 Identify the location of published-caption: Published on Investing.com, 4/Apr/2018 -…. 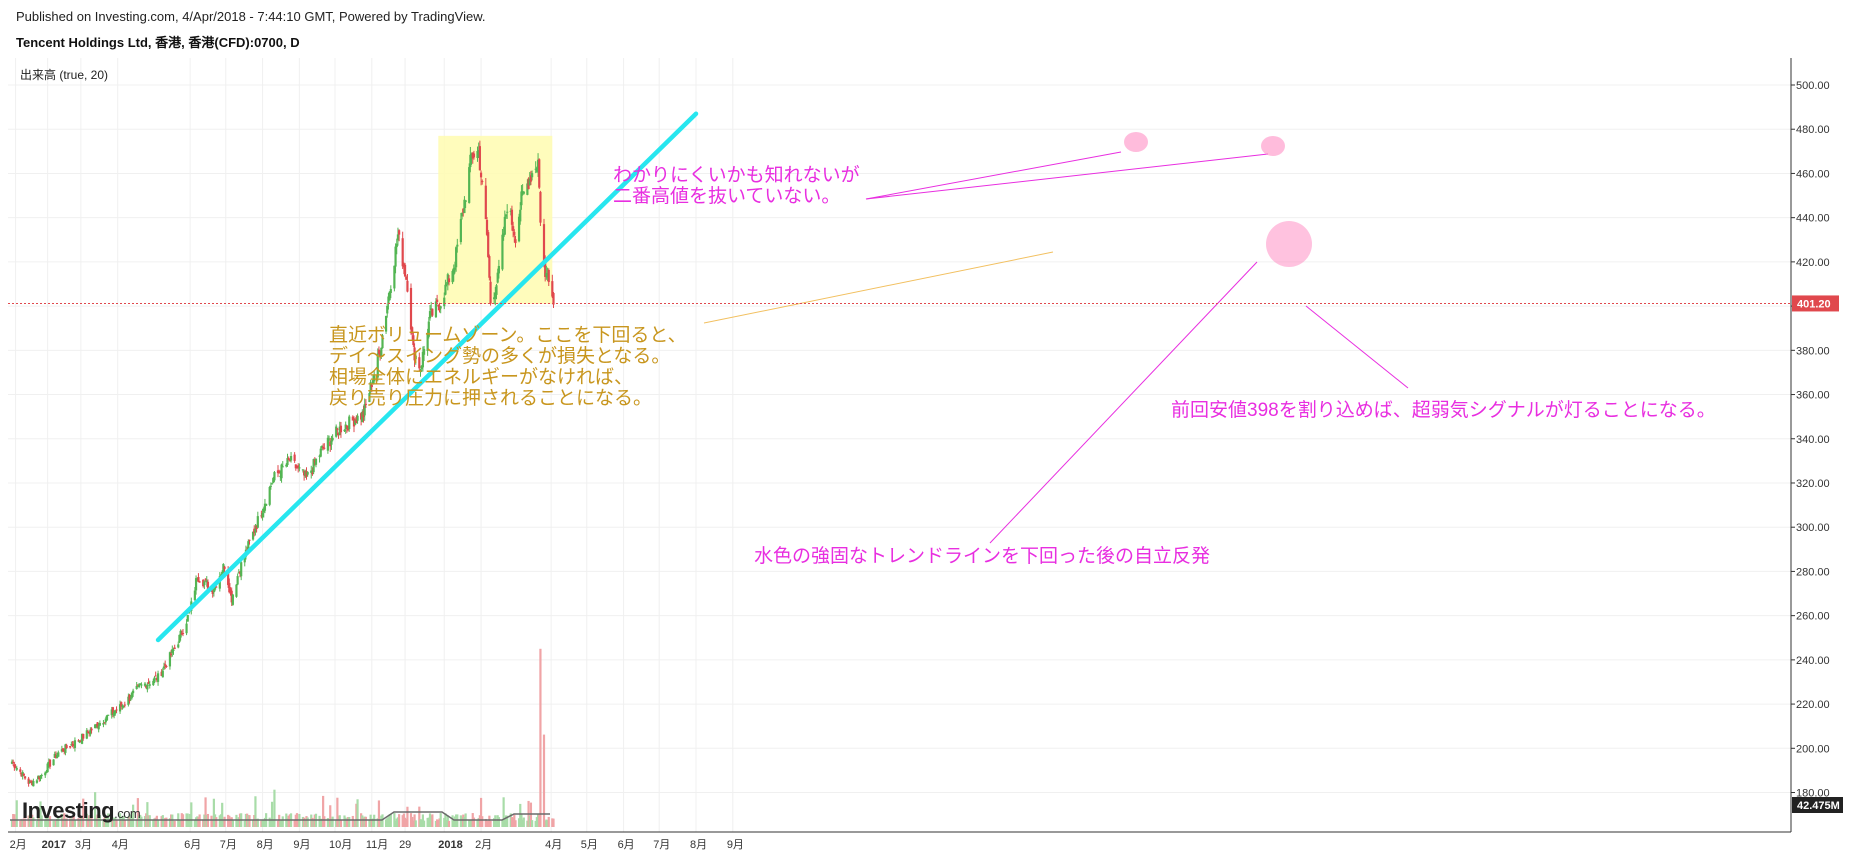
(251, 16).